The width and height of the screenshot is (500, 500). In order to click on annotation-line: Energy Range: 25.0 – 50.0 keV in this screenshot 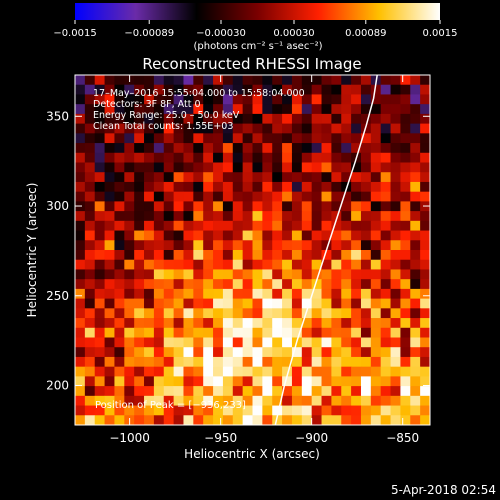, I will do `click(166, 115)`.